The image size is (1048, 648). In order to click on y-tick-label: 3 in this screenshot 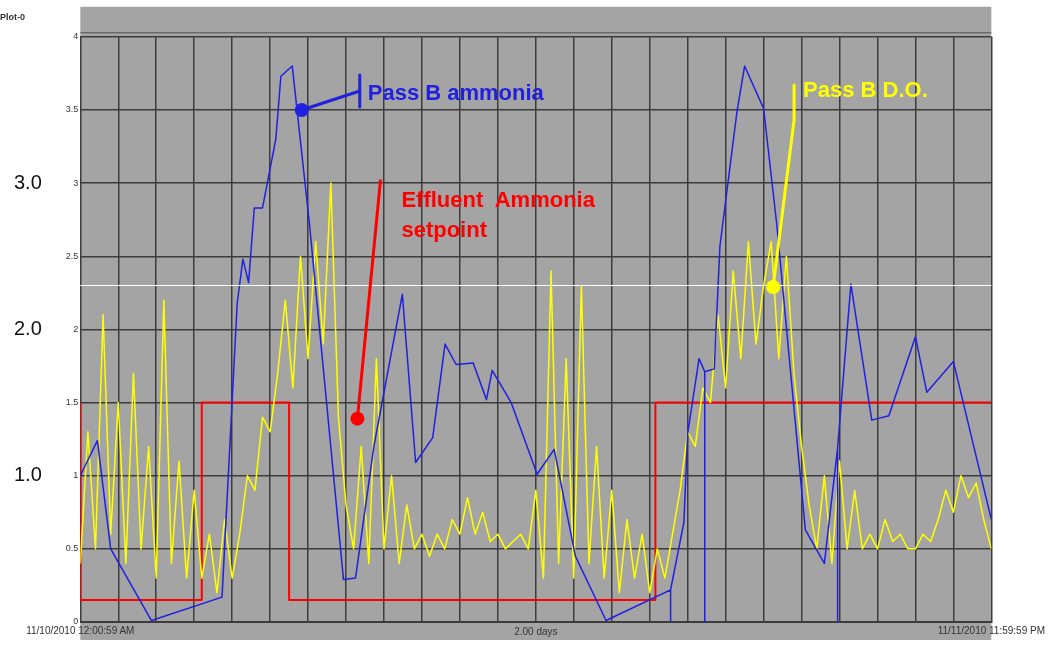, I will do `click(76, 182)`.